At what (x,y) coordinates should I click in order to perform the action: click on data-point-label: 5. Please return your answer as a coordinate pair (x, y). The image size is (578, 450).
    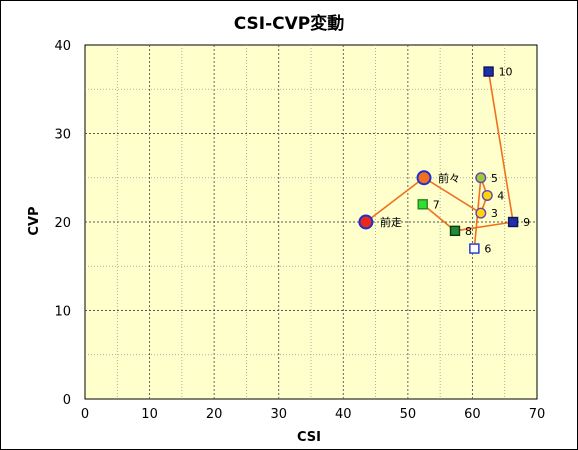
    Looking at the image, I should click on (494, 178).